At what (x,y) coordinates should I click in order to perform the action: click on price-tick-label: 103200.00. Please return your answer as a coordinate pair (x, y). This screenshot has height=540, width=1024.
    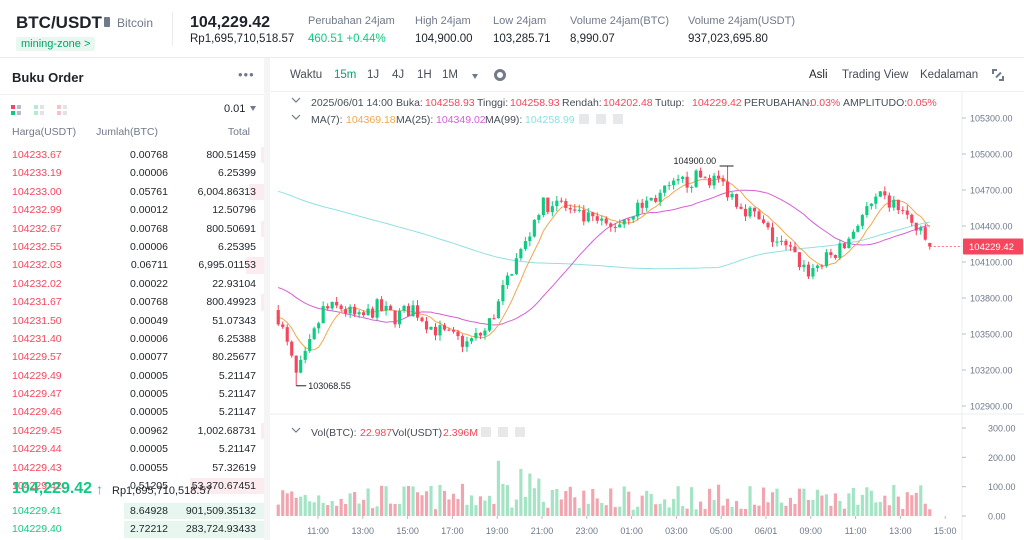
    Looking at the image, I should click on (991, 371).